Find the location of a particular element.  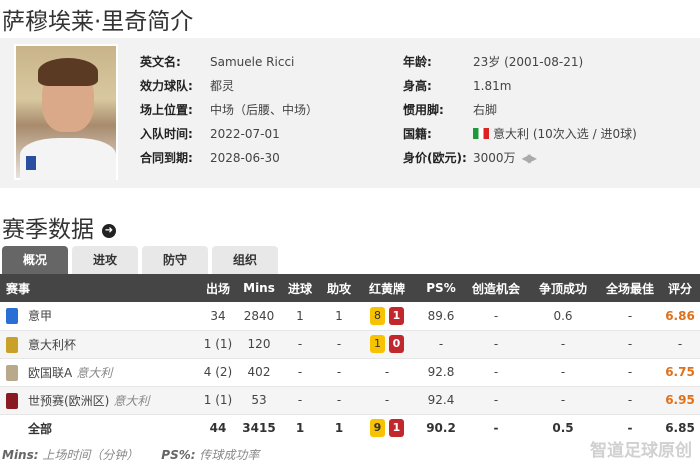

competition-name: 世预赛(欧洲区) is located at coordinates (69, 400).